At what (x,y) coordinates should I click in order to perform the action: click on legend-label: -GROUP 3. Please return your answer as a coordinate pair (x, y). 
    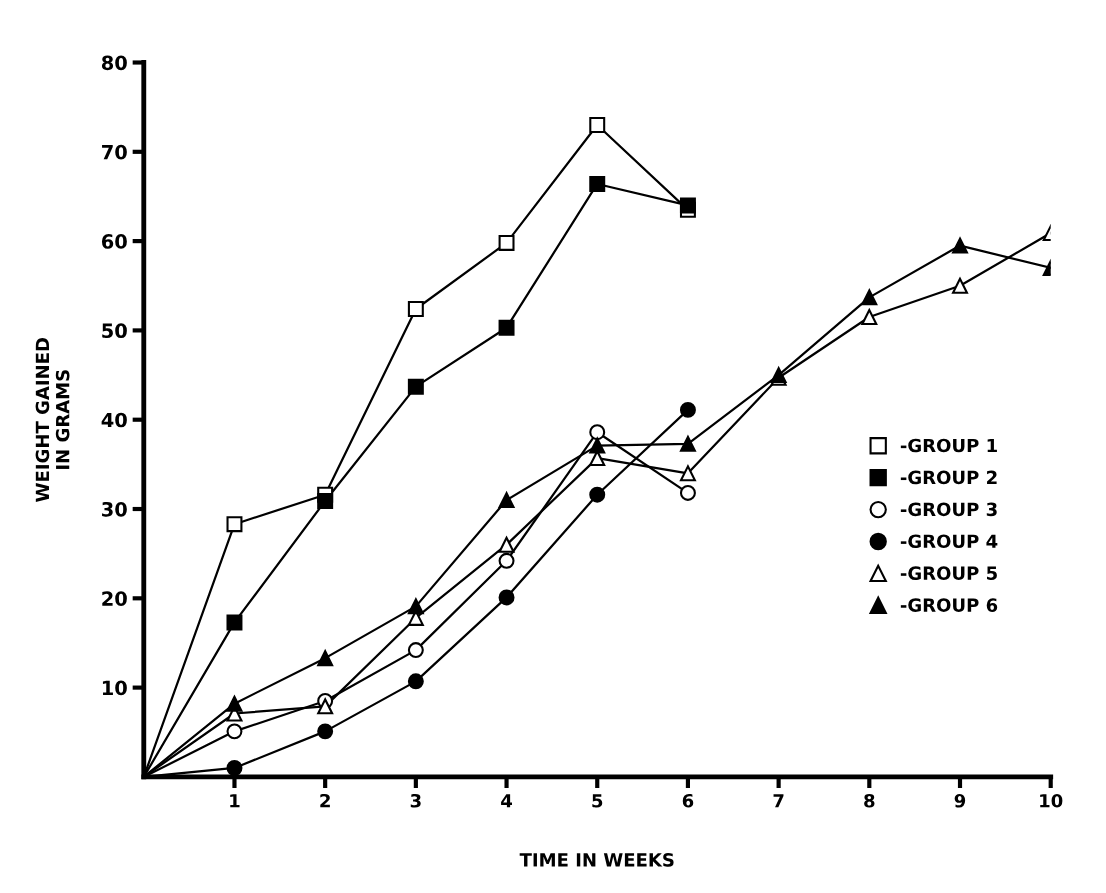
    Looking at the image, I should click on (948, 509).